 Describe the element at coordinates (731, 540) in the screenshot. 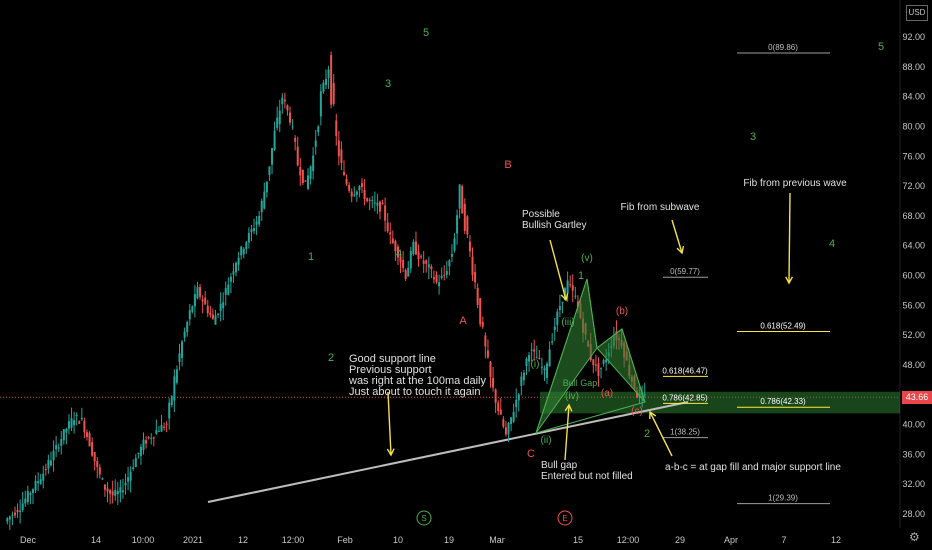

I see `x-tick-label: Apr` at that location.